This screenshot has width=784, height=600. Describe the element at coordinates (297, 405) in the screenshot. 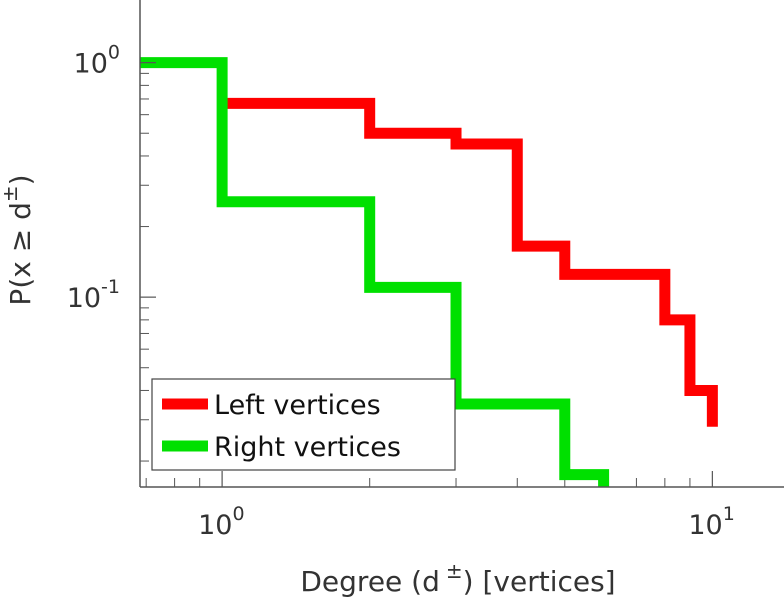

I see `legend-label-0: Left vertices` at that location.